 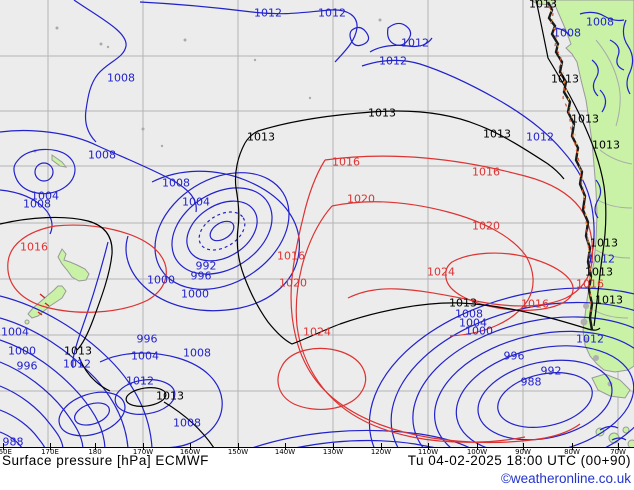 What do you see at coordinates (59, 161) in the screenshot?
I see `new-caledonia-island` at bounding box center [59, 161].